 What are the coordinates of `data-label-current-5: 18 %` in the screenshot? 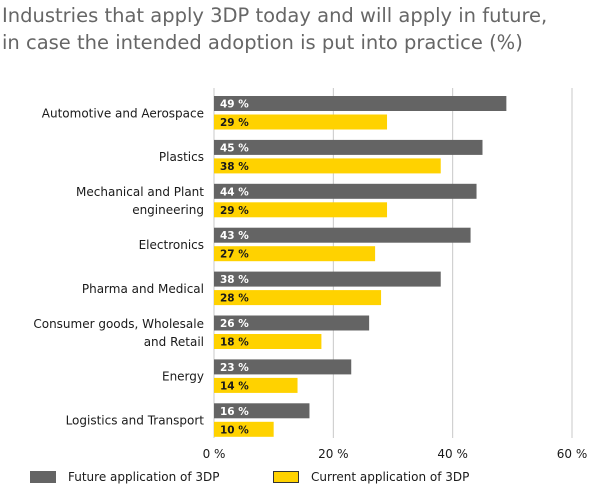 It's located at (234, 343).